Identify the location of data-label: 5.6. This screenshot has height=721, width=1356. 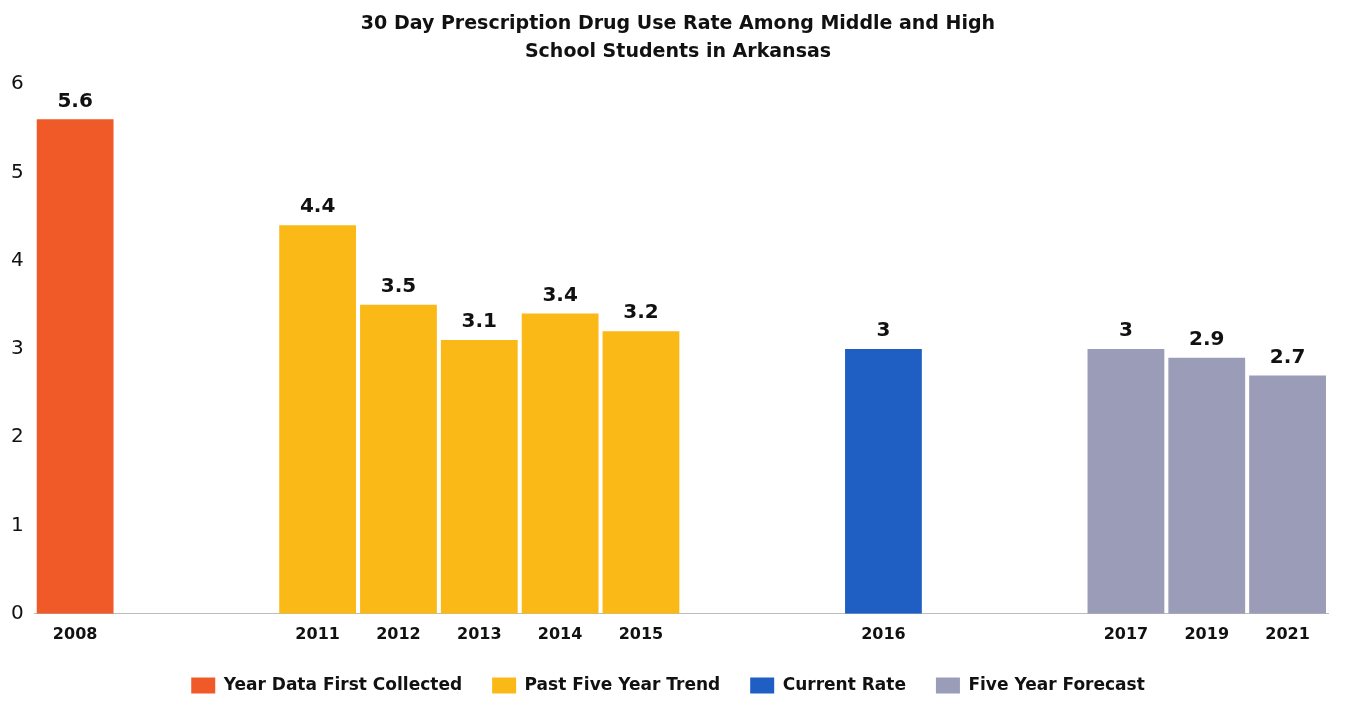
(75, 99).